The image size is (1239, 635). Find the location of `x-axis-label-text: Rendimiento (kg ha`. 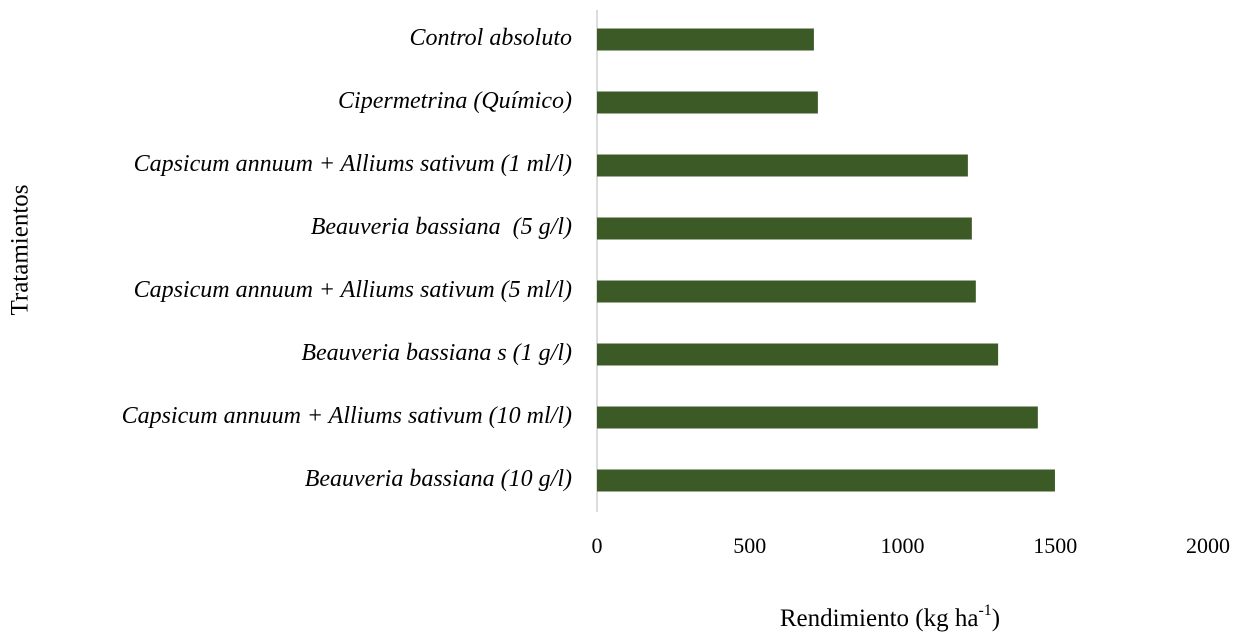

x-axis-label-text: Rendimiento (kg ha is located at coordinates (879, 618).